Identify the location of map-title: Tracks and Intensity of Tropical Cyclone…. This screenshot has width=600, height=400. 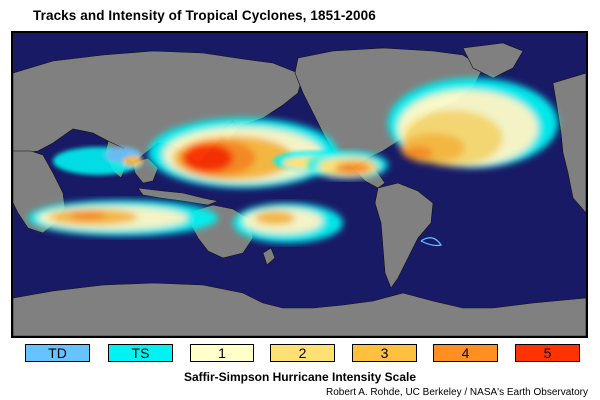
(204, 15).